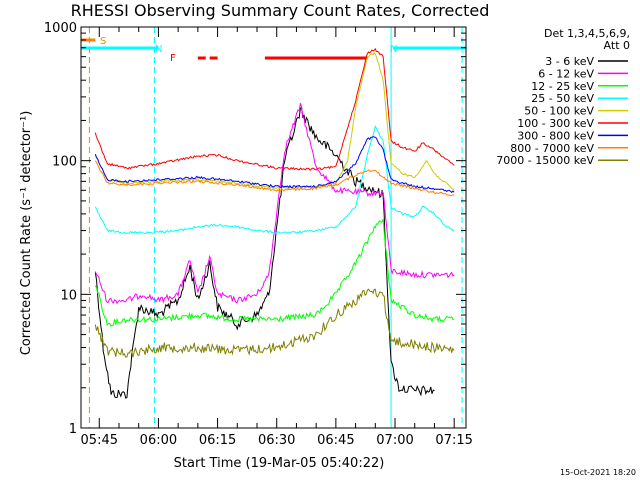 The height and width of the screenshot is (480, 640). Describe the element at coordinates (217, 440) in the screenshot. I see `x-tick-label-3: 06:15` at that location.